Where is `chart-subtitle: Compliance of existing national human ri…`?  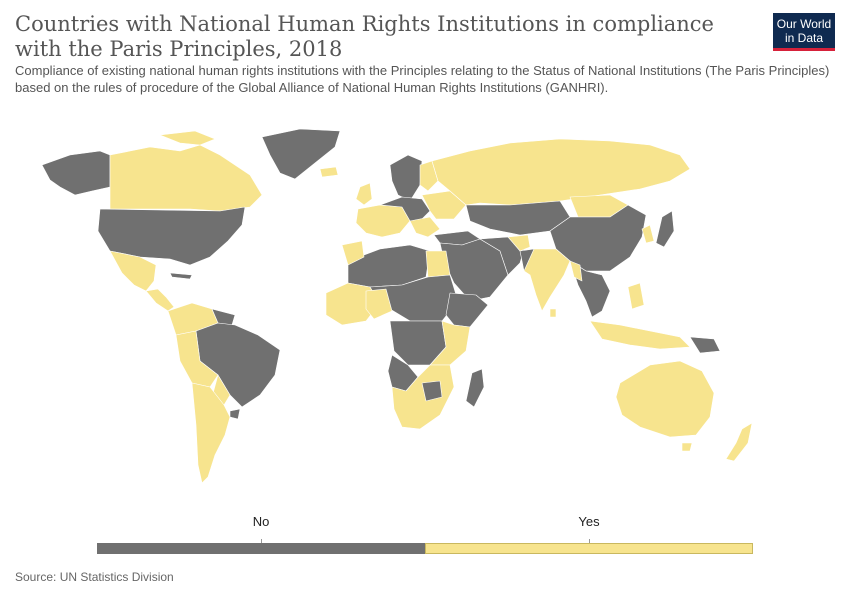
chart-subtitle: Compliance of existing national human ri… is located at coordinates (422, 79).